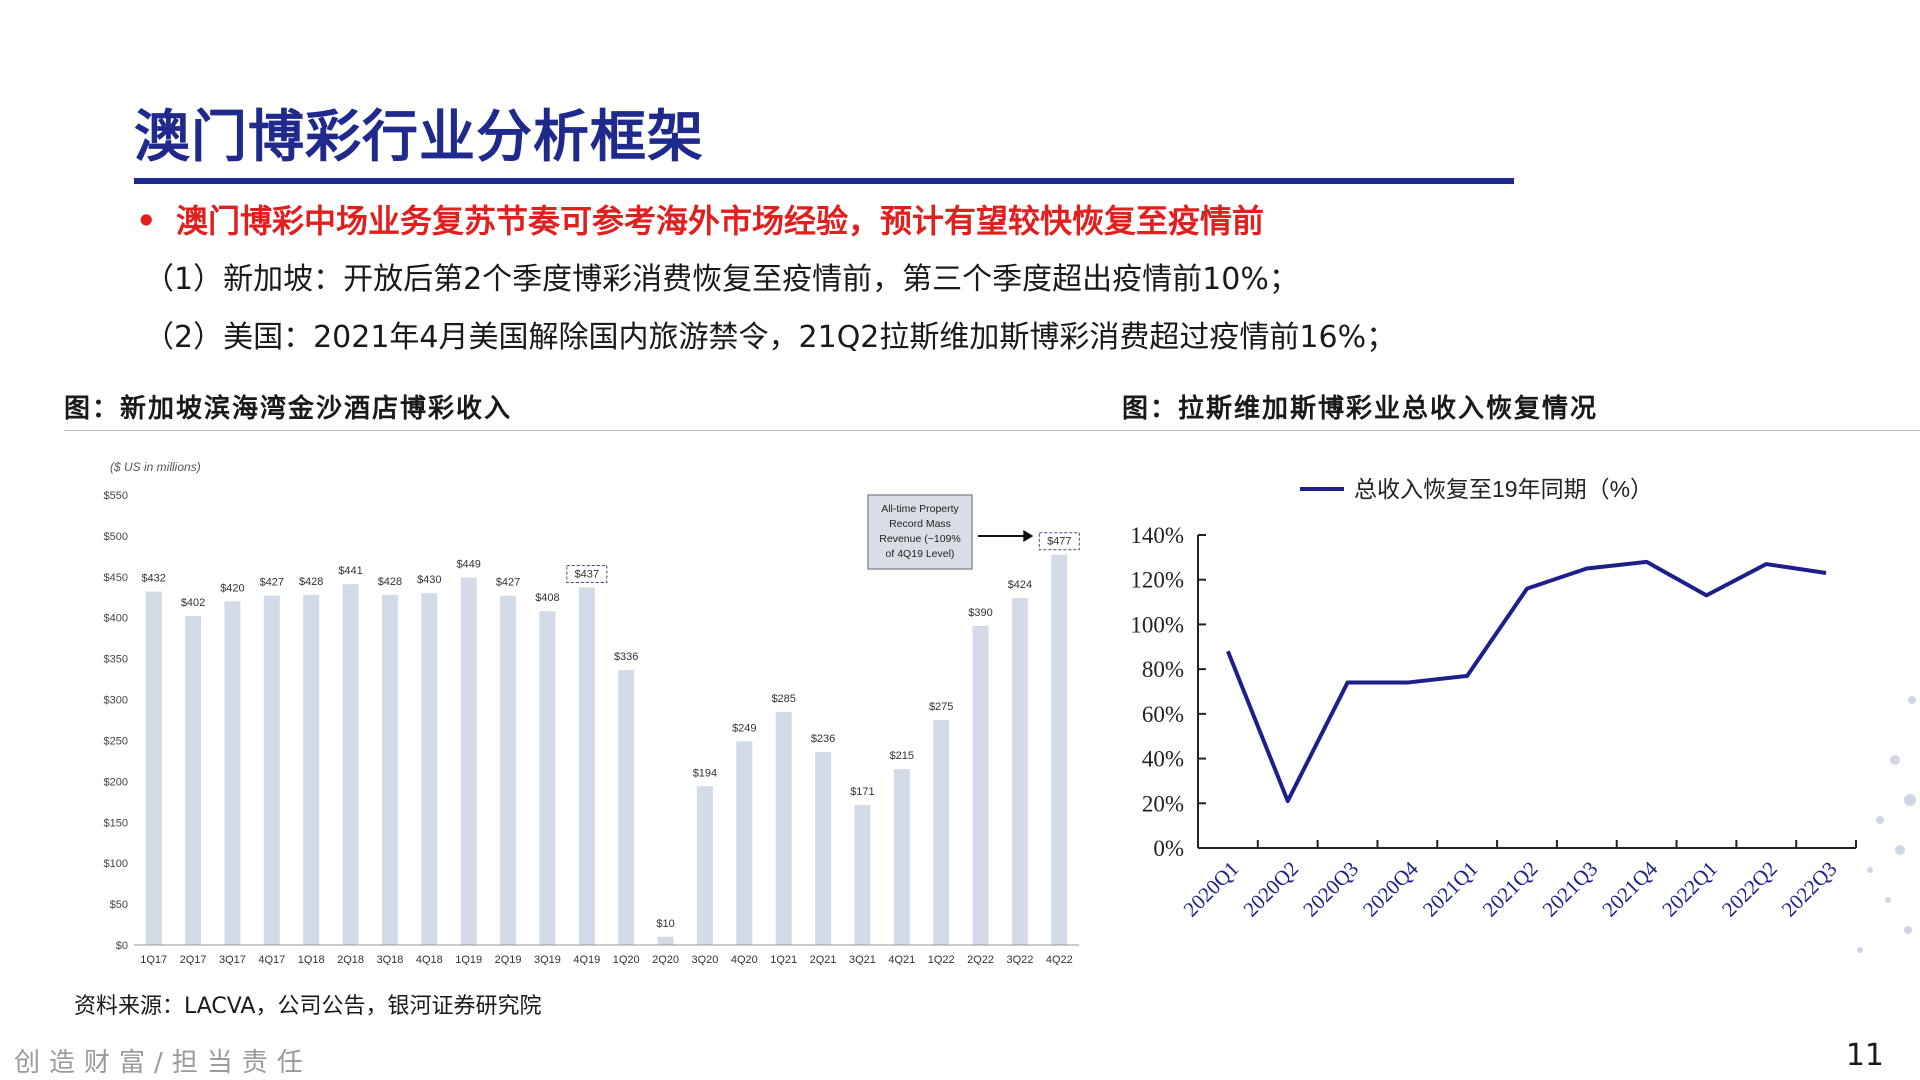 Image resolution: width=1920 pixels, height=1080 pixels. What do you see at coordinates (116, 741) in the screenshot?
I see `y-tick-label: $250` at bounding box center [116, 741].